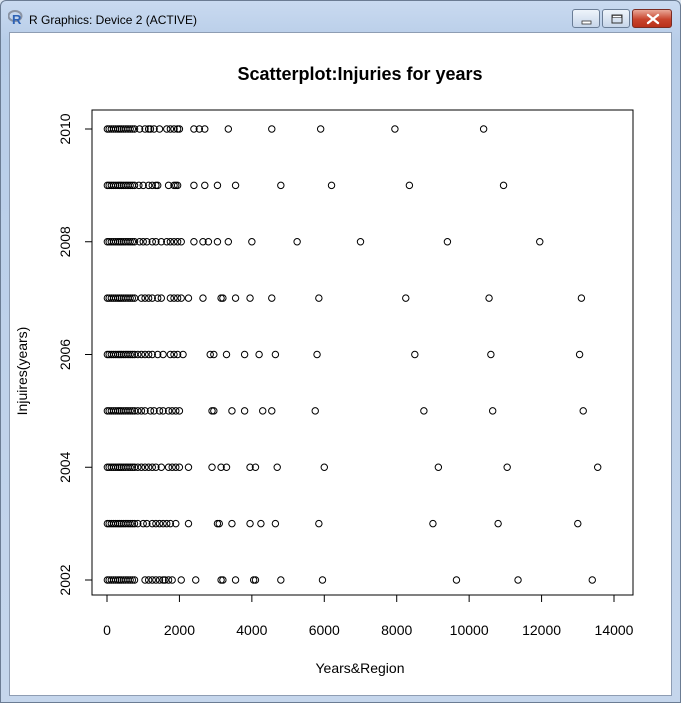 Image resolution: width=681 pixels, height=703 pixels. What do you see at coordinates (359, 74) in the screenshot?
I see `chart-title: Scatterplot:Injuries for years` at bounding box center [359, 74].